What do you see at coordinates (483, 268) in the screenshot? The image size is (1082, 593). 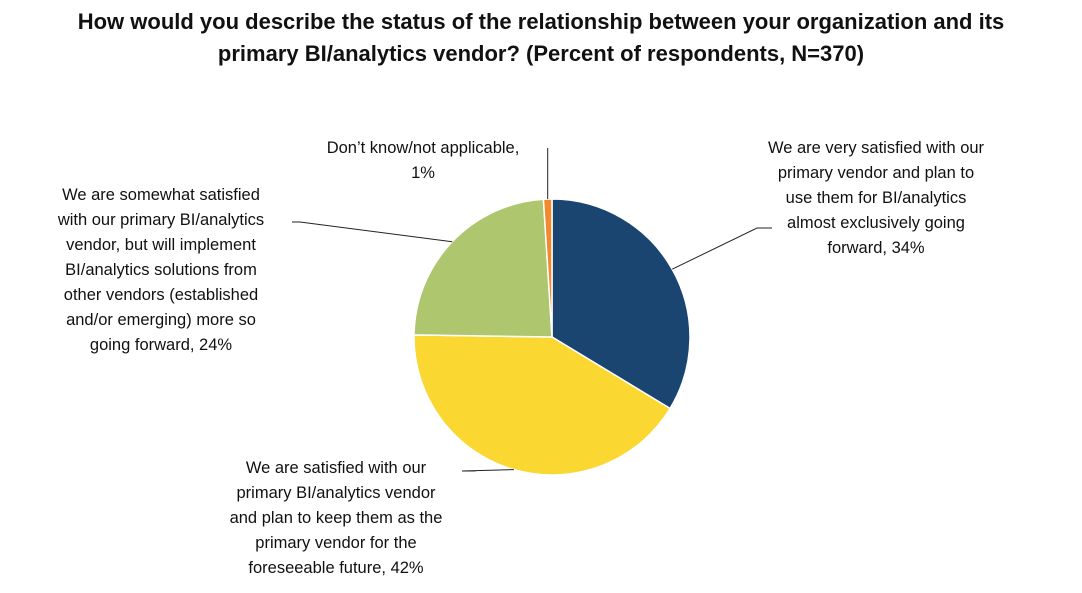 I see `slice-somewhat-satisfied` at bounding box center [483, 268].